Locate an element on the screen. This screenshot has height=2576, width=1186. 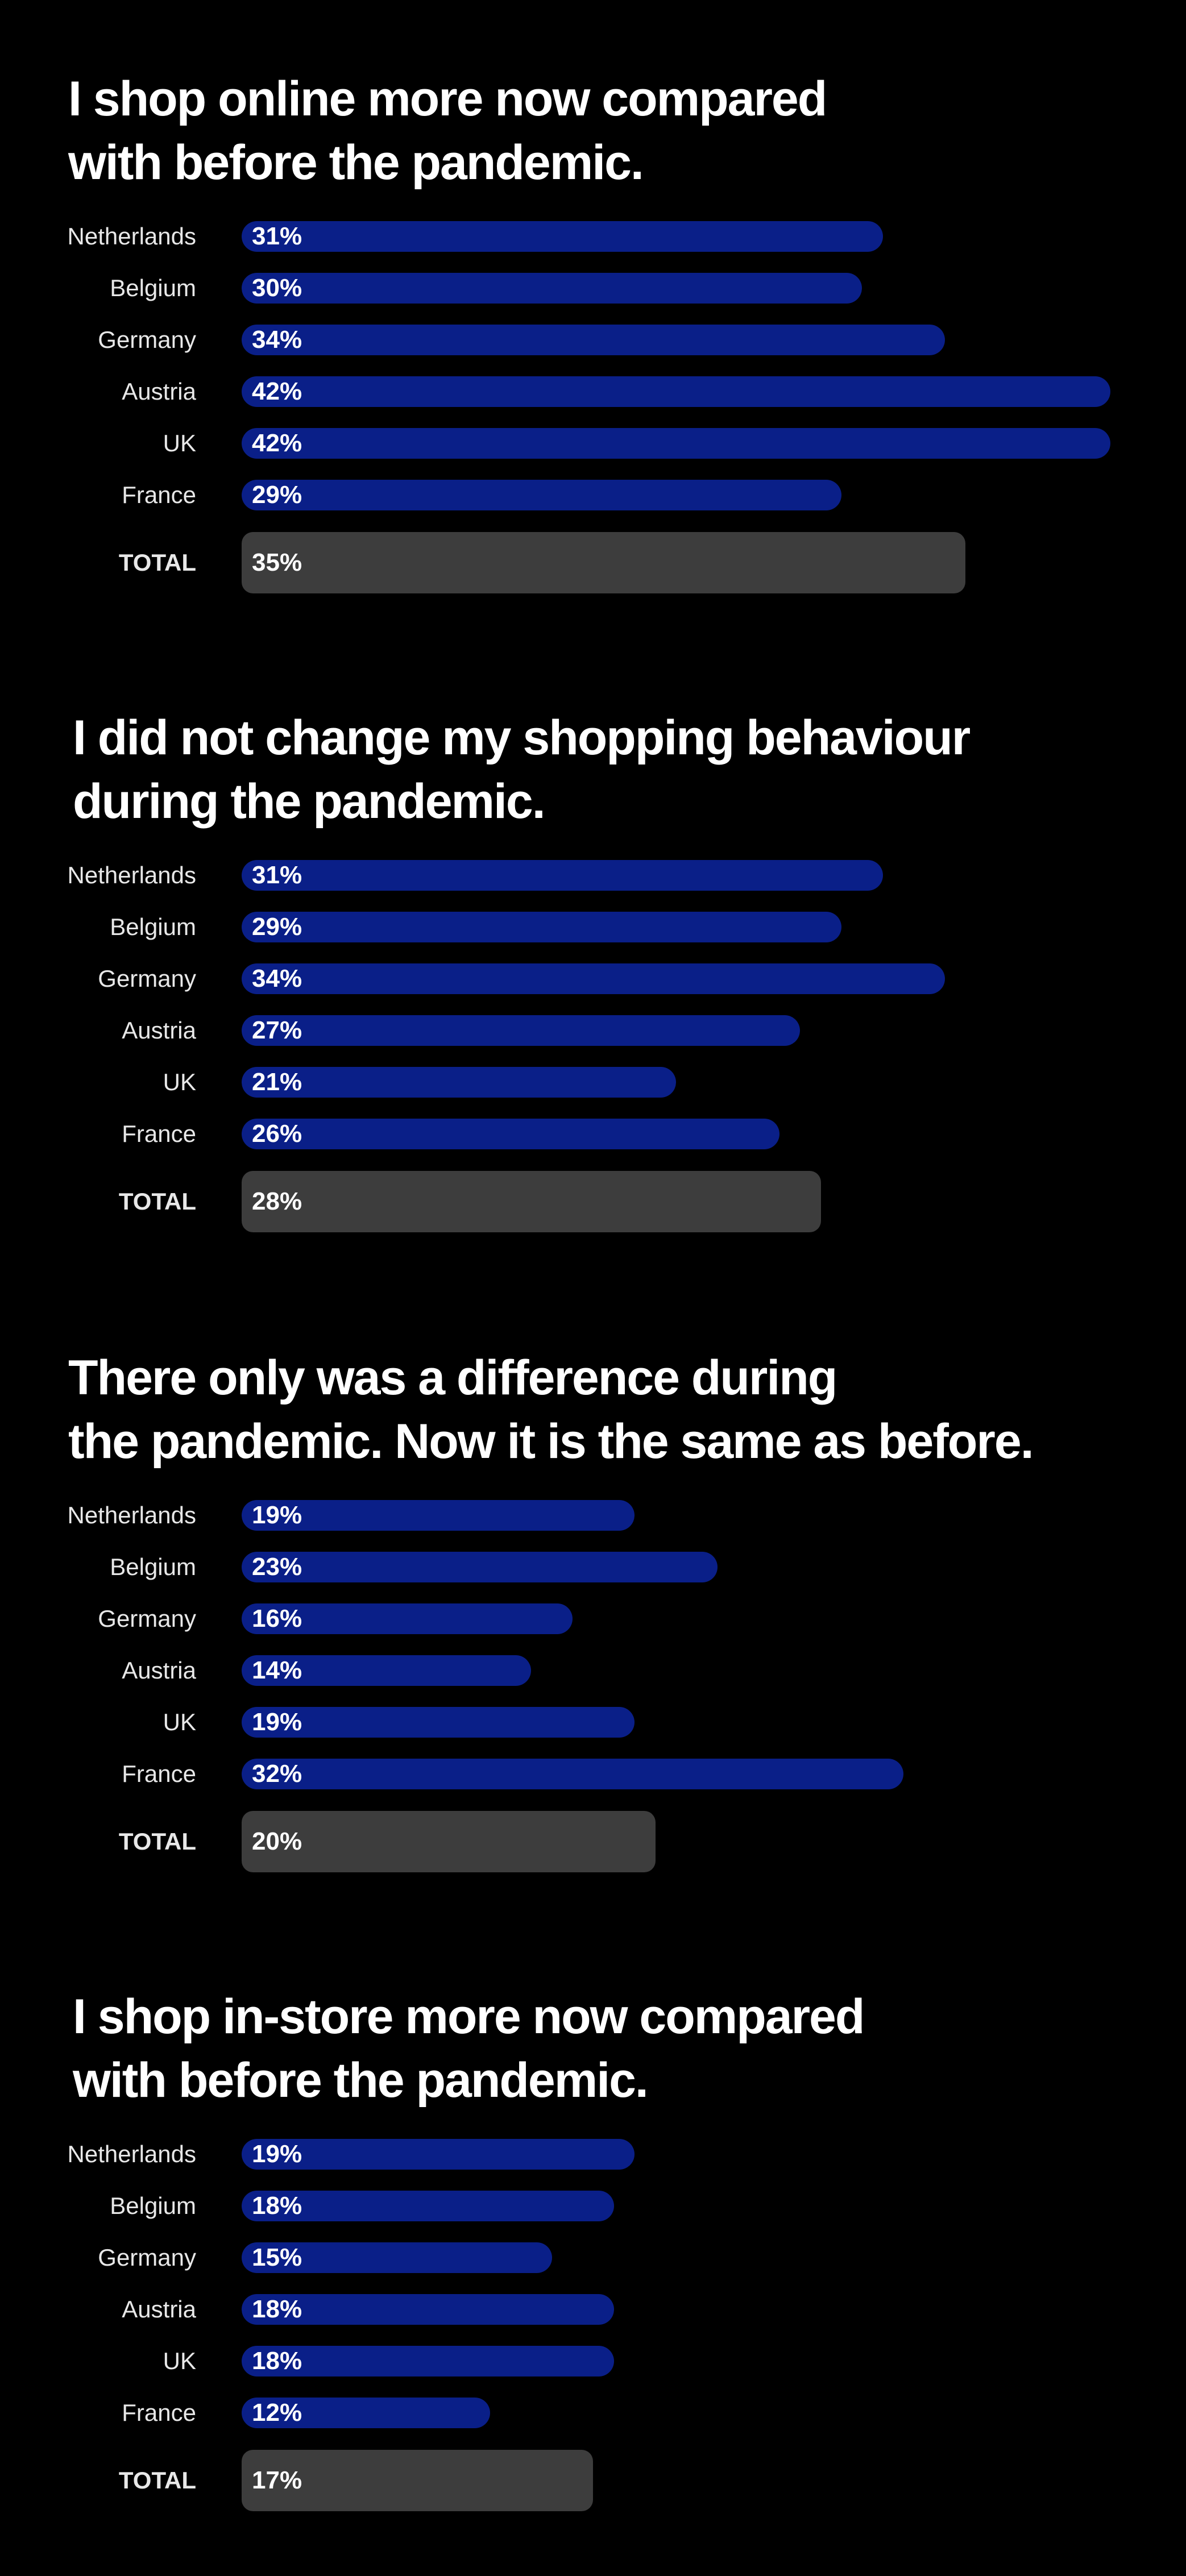
bar-uk: 42% is located at coordinates (676, 443).